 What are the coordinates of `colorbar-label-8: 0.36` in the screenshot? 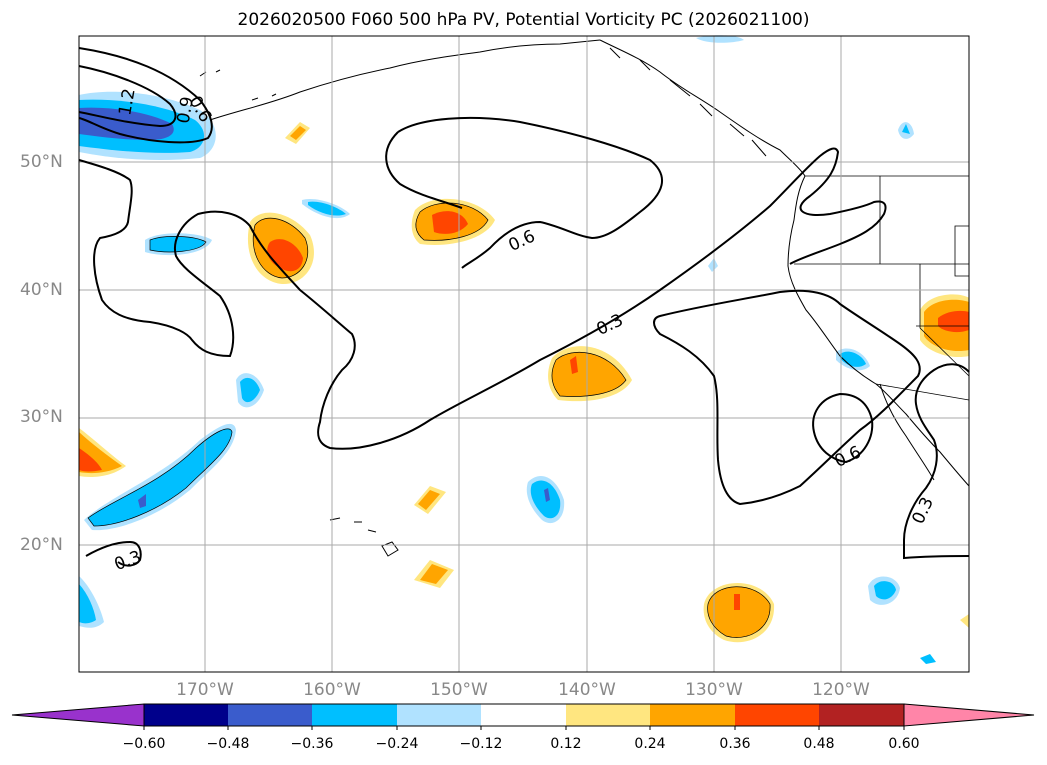 It's located at (735, 744).